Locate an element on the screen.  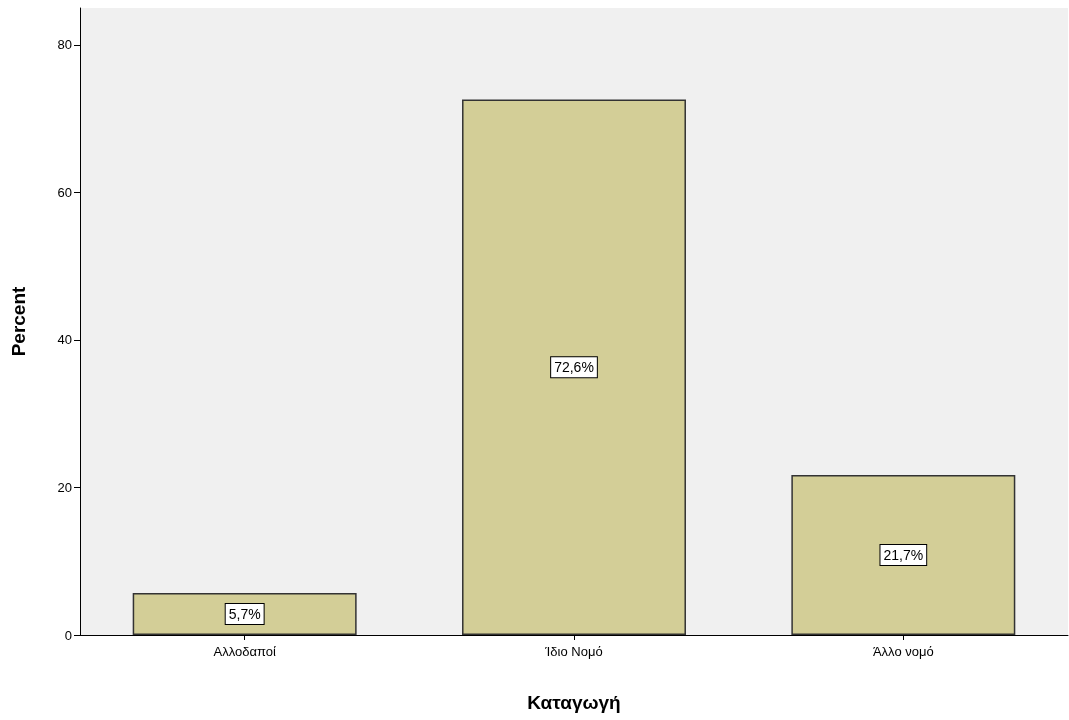
data-label: 21,7% is located at coordinates (903, 554).